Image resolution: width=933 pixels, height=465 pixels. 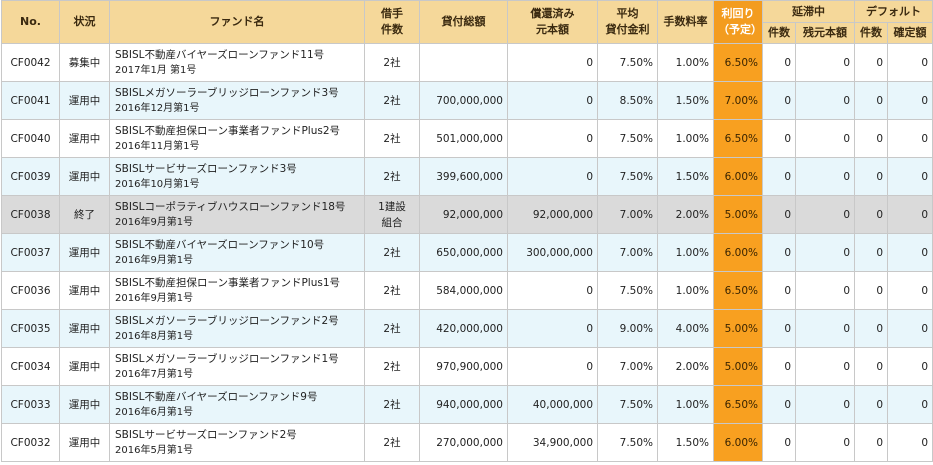 What do you see at coordinates (237, 366) in the screenshot?
I see `fund-name-cell: SBISLメガソーラーブリッジローンファンド1号 2016年7月第1号` at bounding box center [237, 366].